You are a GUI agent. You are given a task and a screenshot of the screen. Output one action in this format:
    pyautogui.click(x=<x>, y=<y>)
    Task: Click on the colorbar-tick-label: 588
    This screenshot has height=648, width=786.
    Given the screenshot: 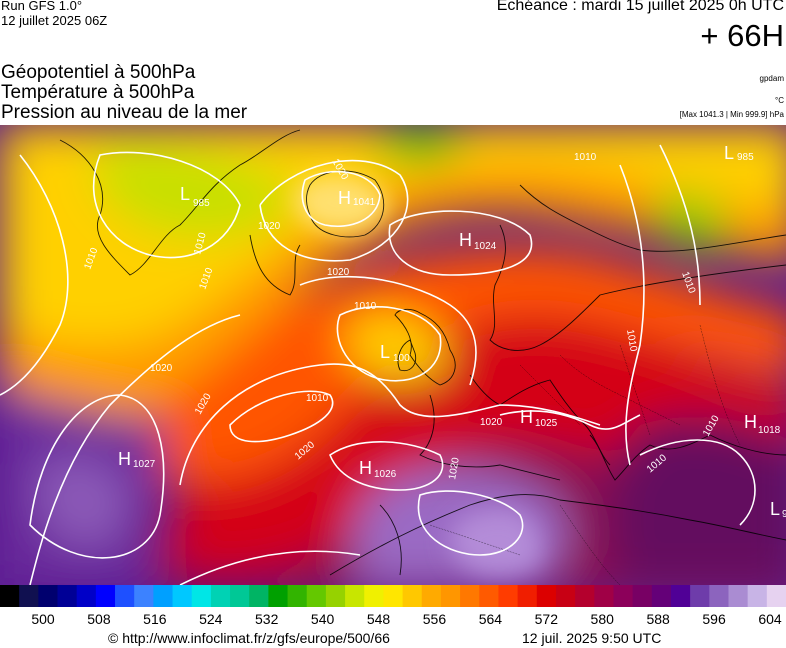 What is the action you would take?
    pyautogui.click(x=658, y=619)
    